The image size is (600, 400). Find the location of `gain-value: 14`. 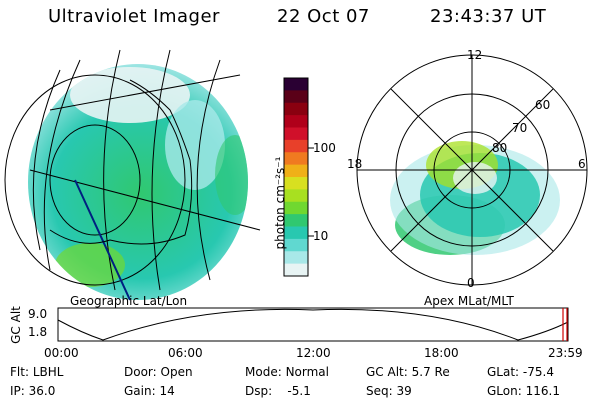

gain-value: 14 is located at coordinates (167, 391).